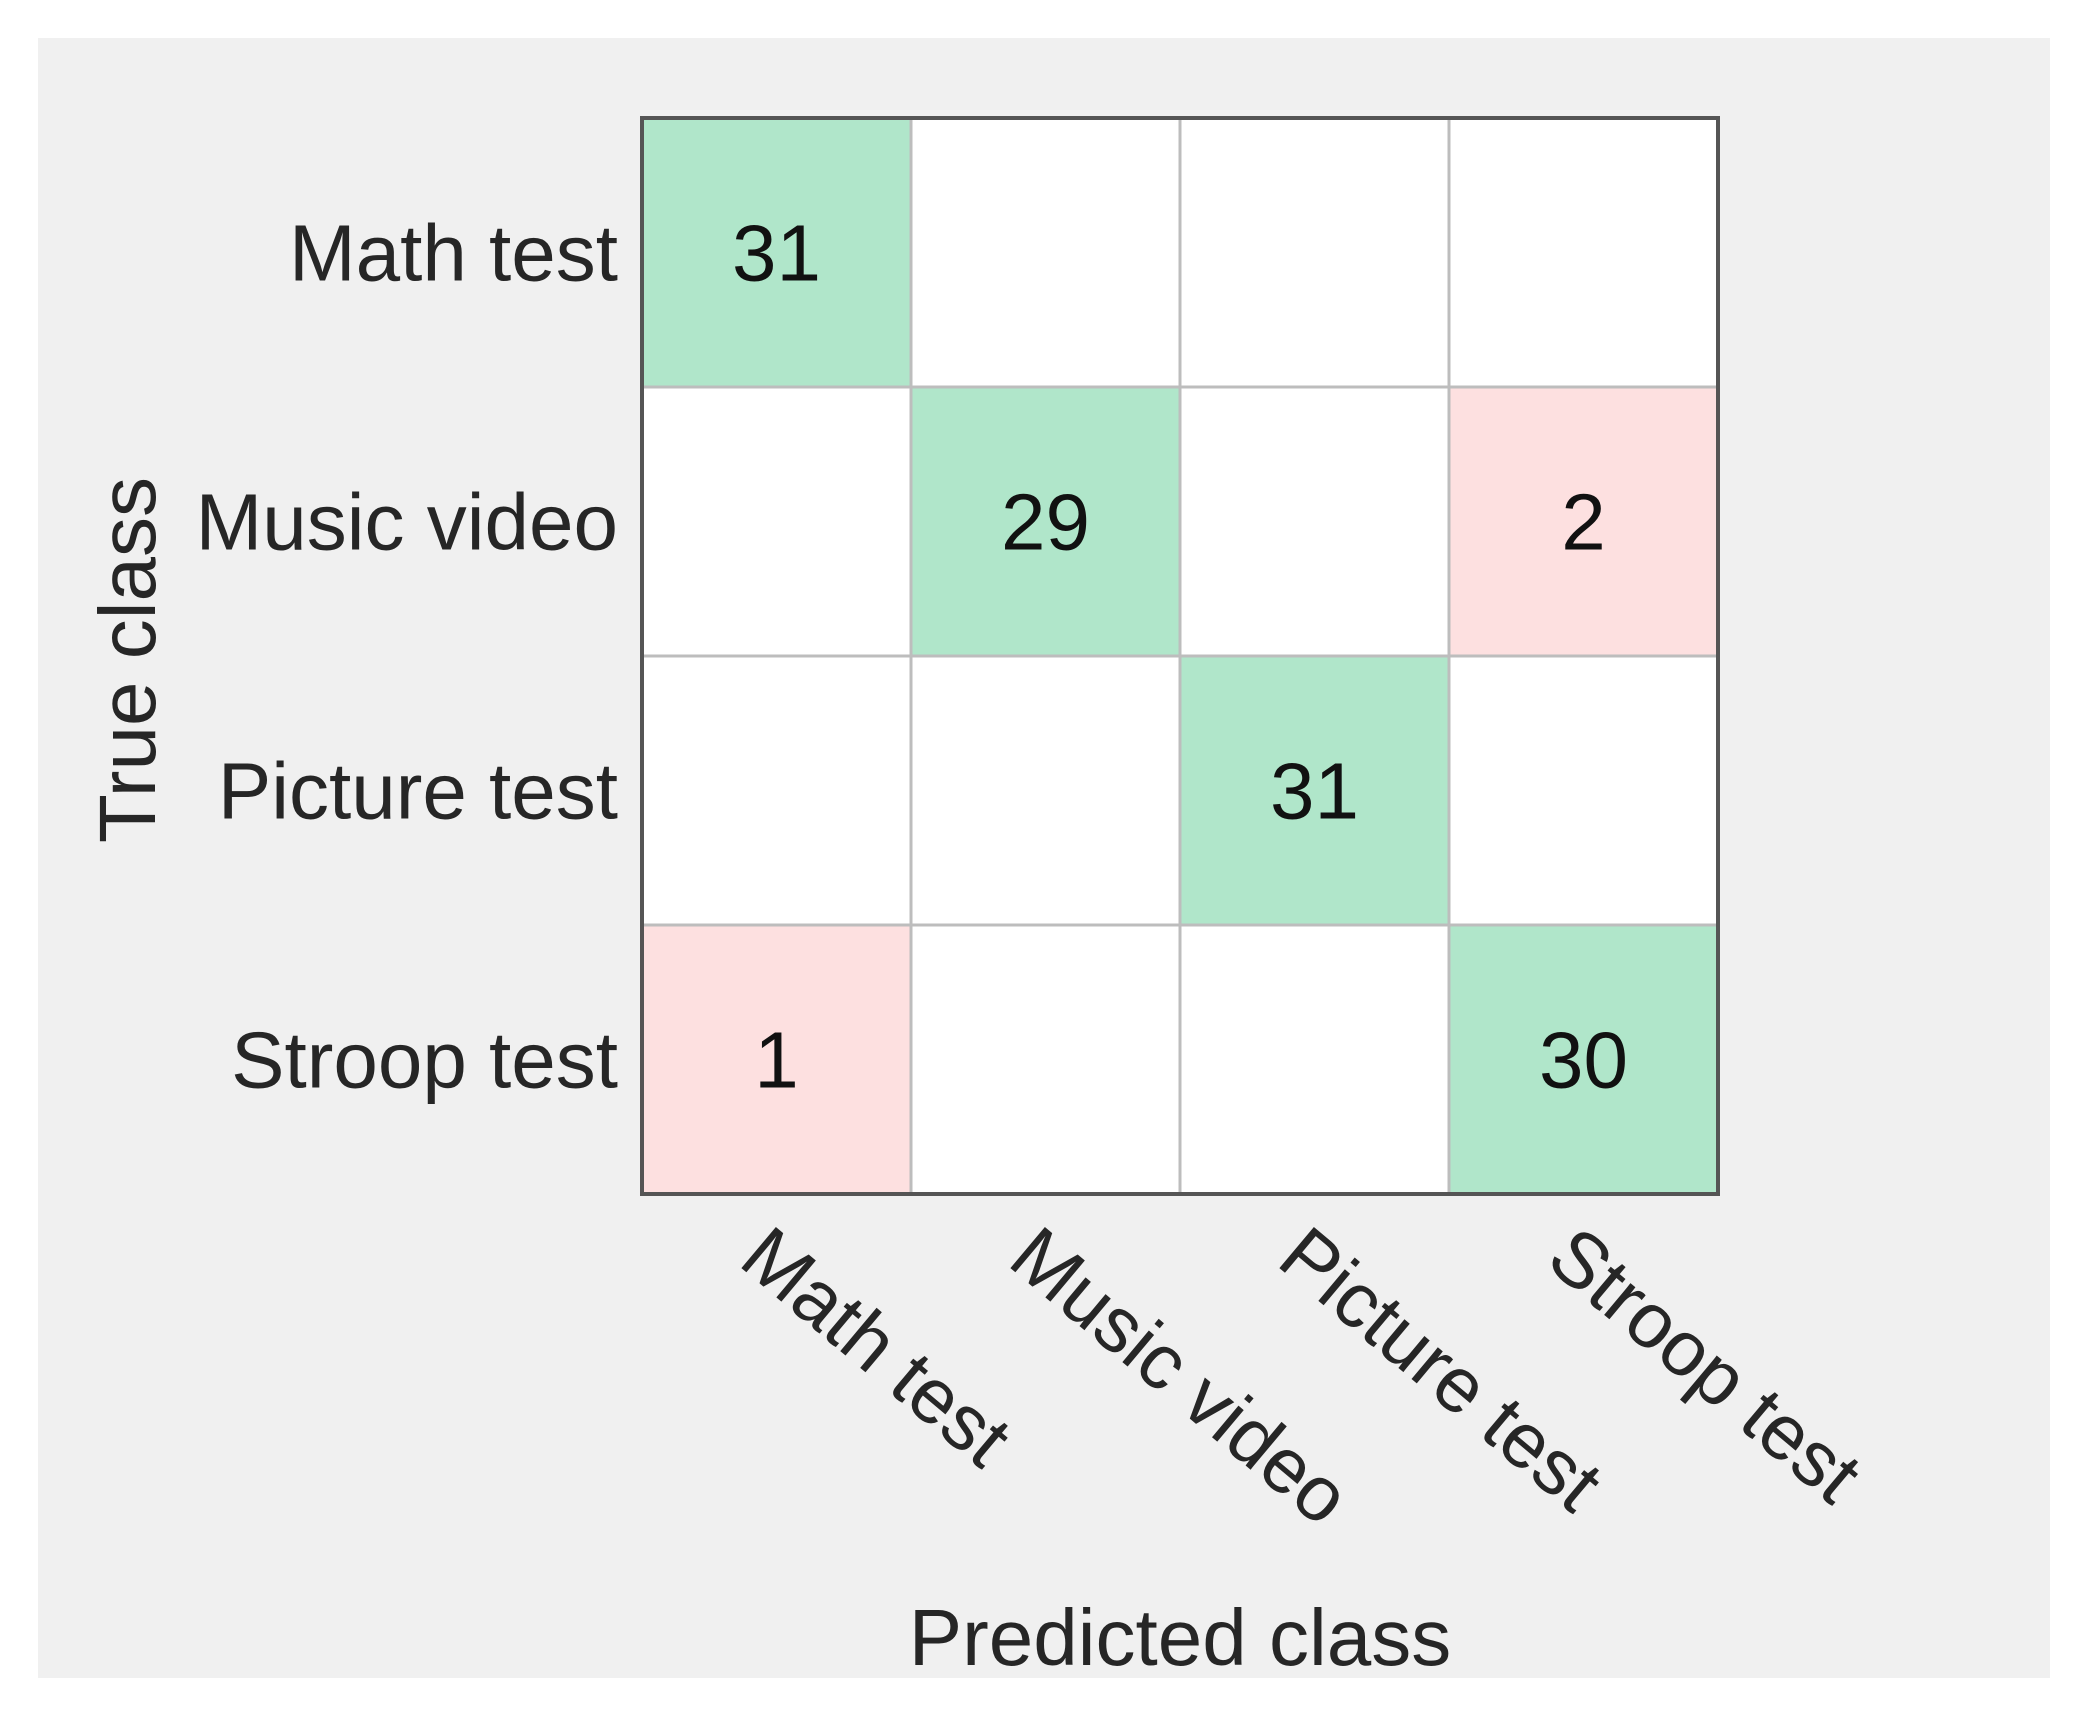  I want to click on cell-value-label: 1, so click(776, 1060).